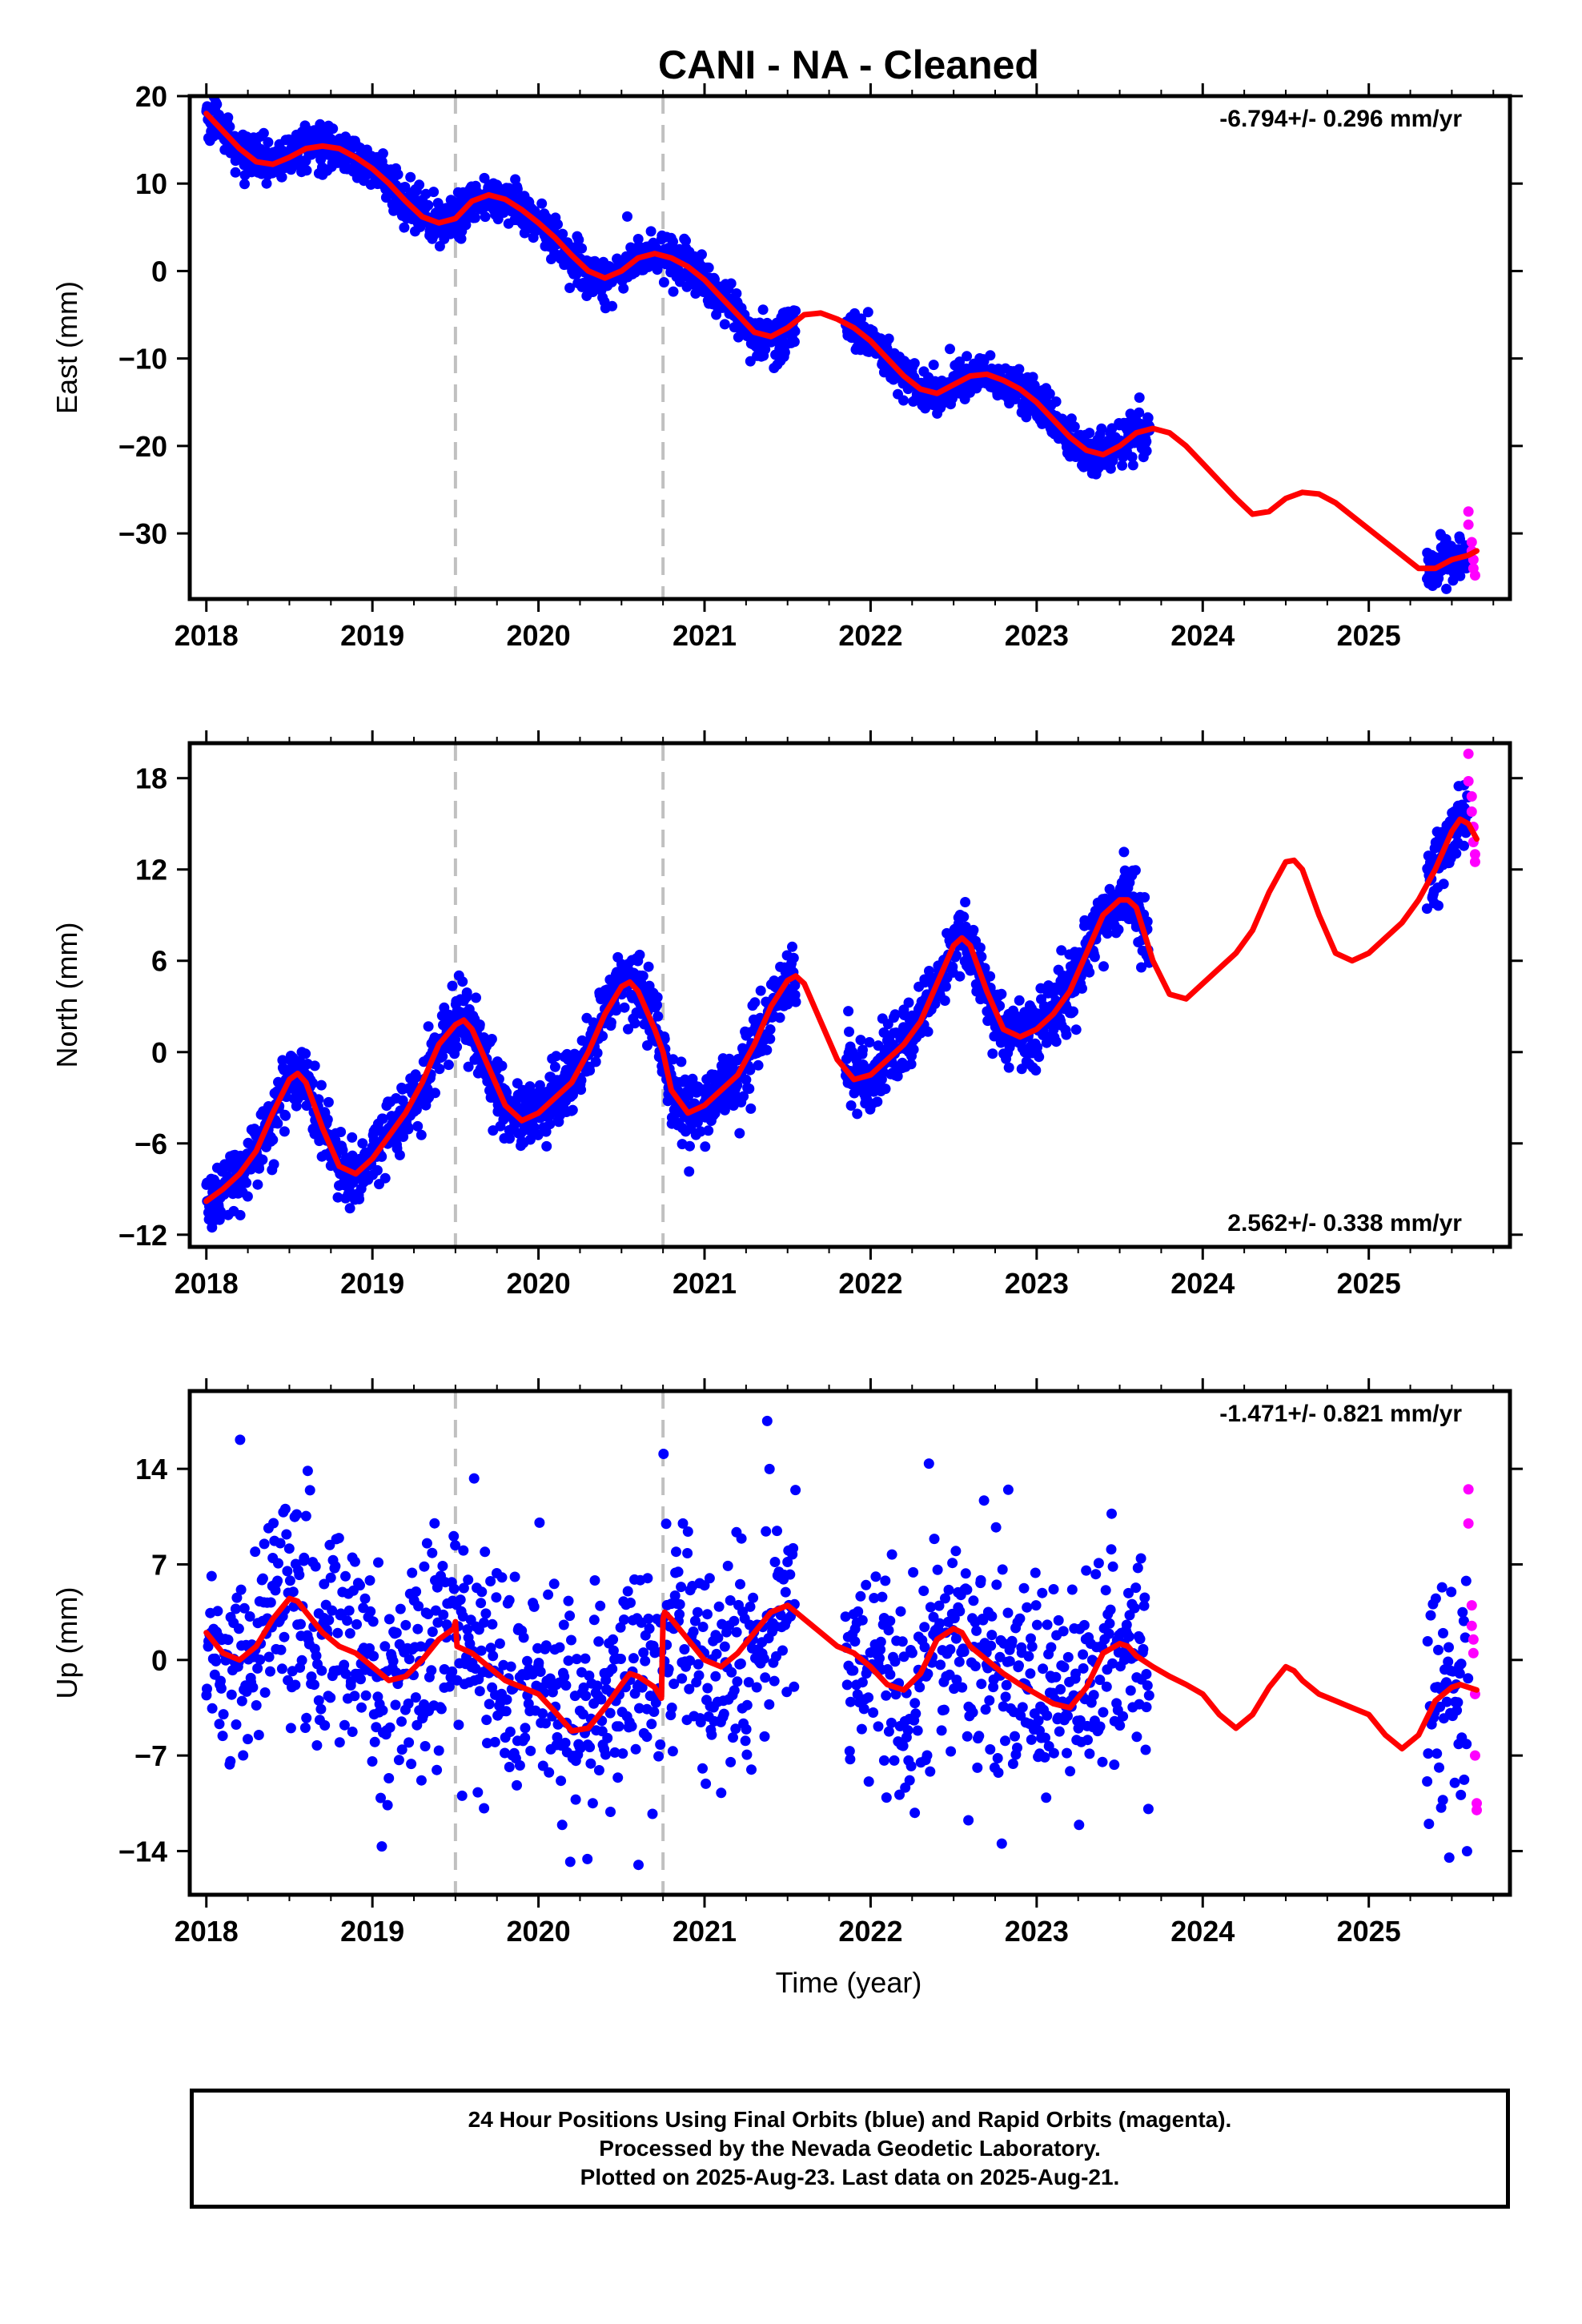  Describe the element at coordinates (1468, 753) in the screenshot. I see `rapid-orbit-point` at that location.